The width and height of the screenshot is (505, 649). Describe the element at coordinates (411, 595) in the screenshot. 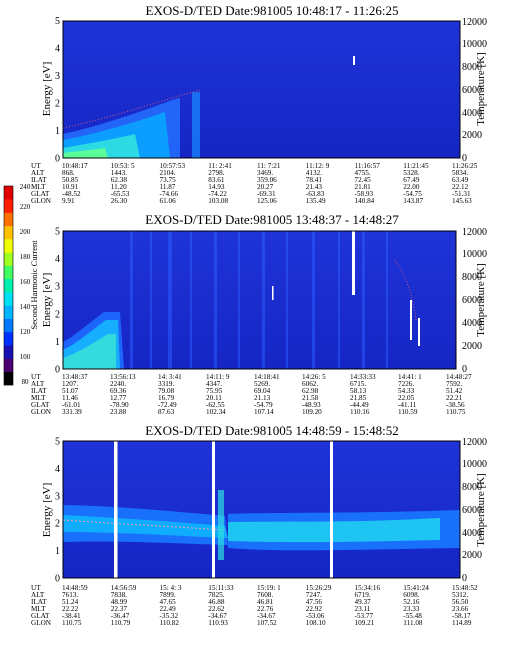

I see `ephemeris-value: 6098.` at that location.